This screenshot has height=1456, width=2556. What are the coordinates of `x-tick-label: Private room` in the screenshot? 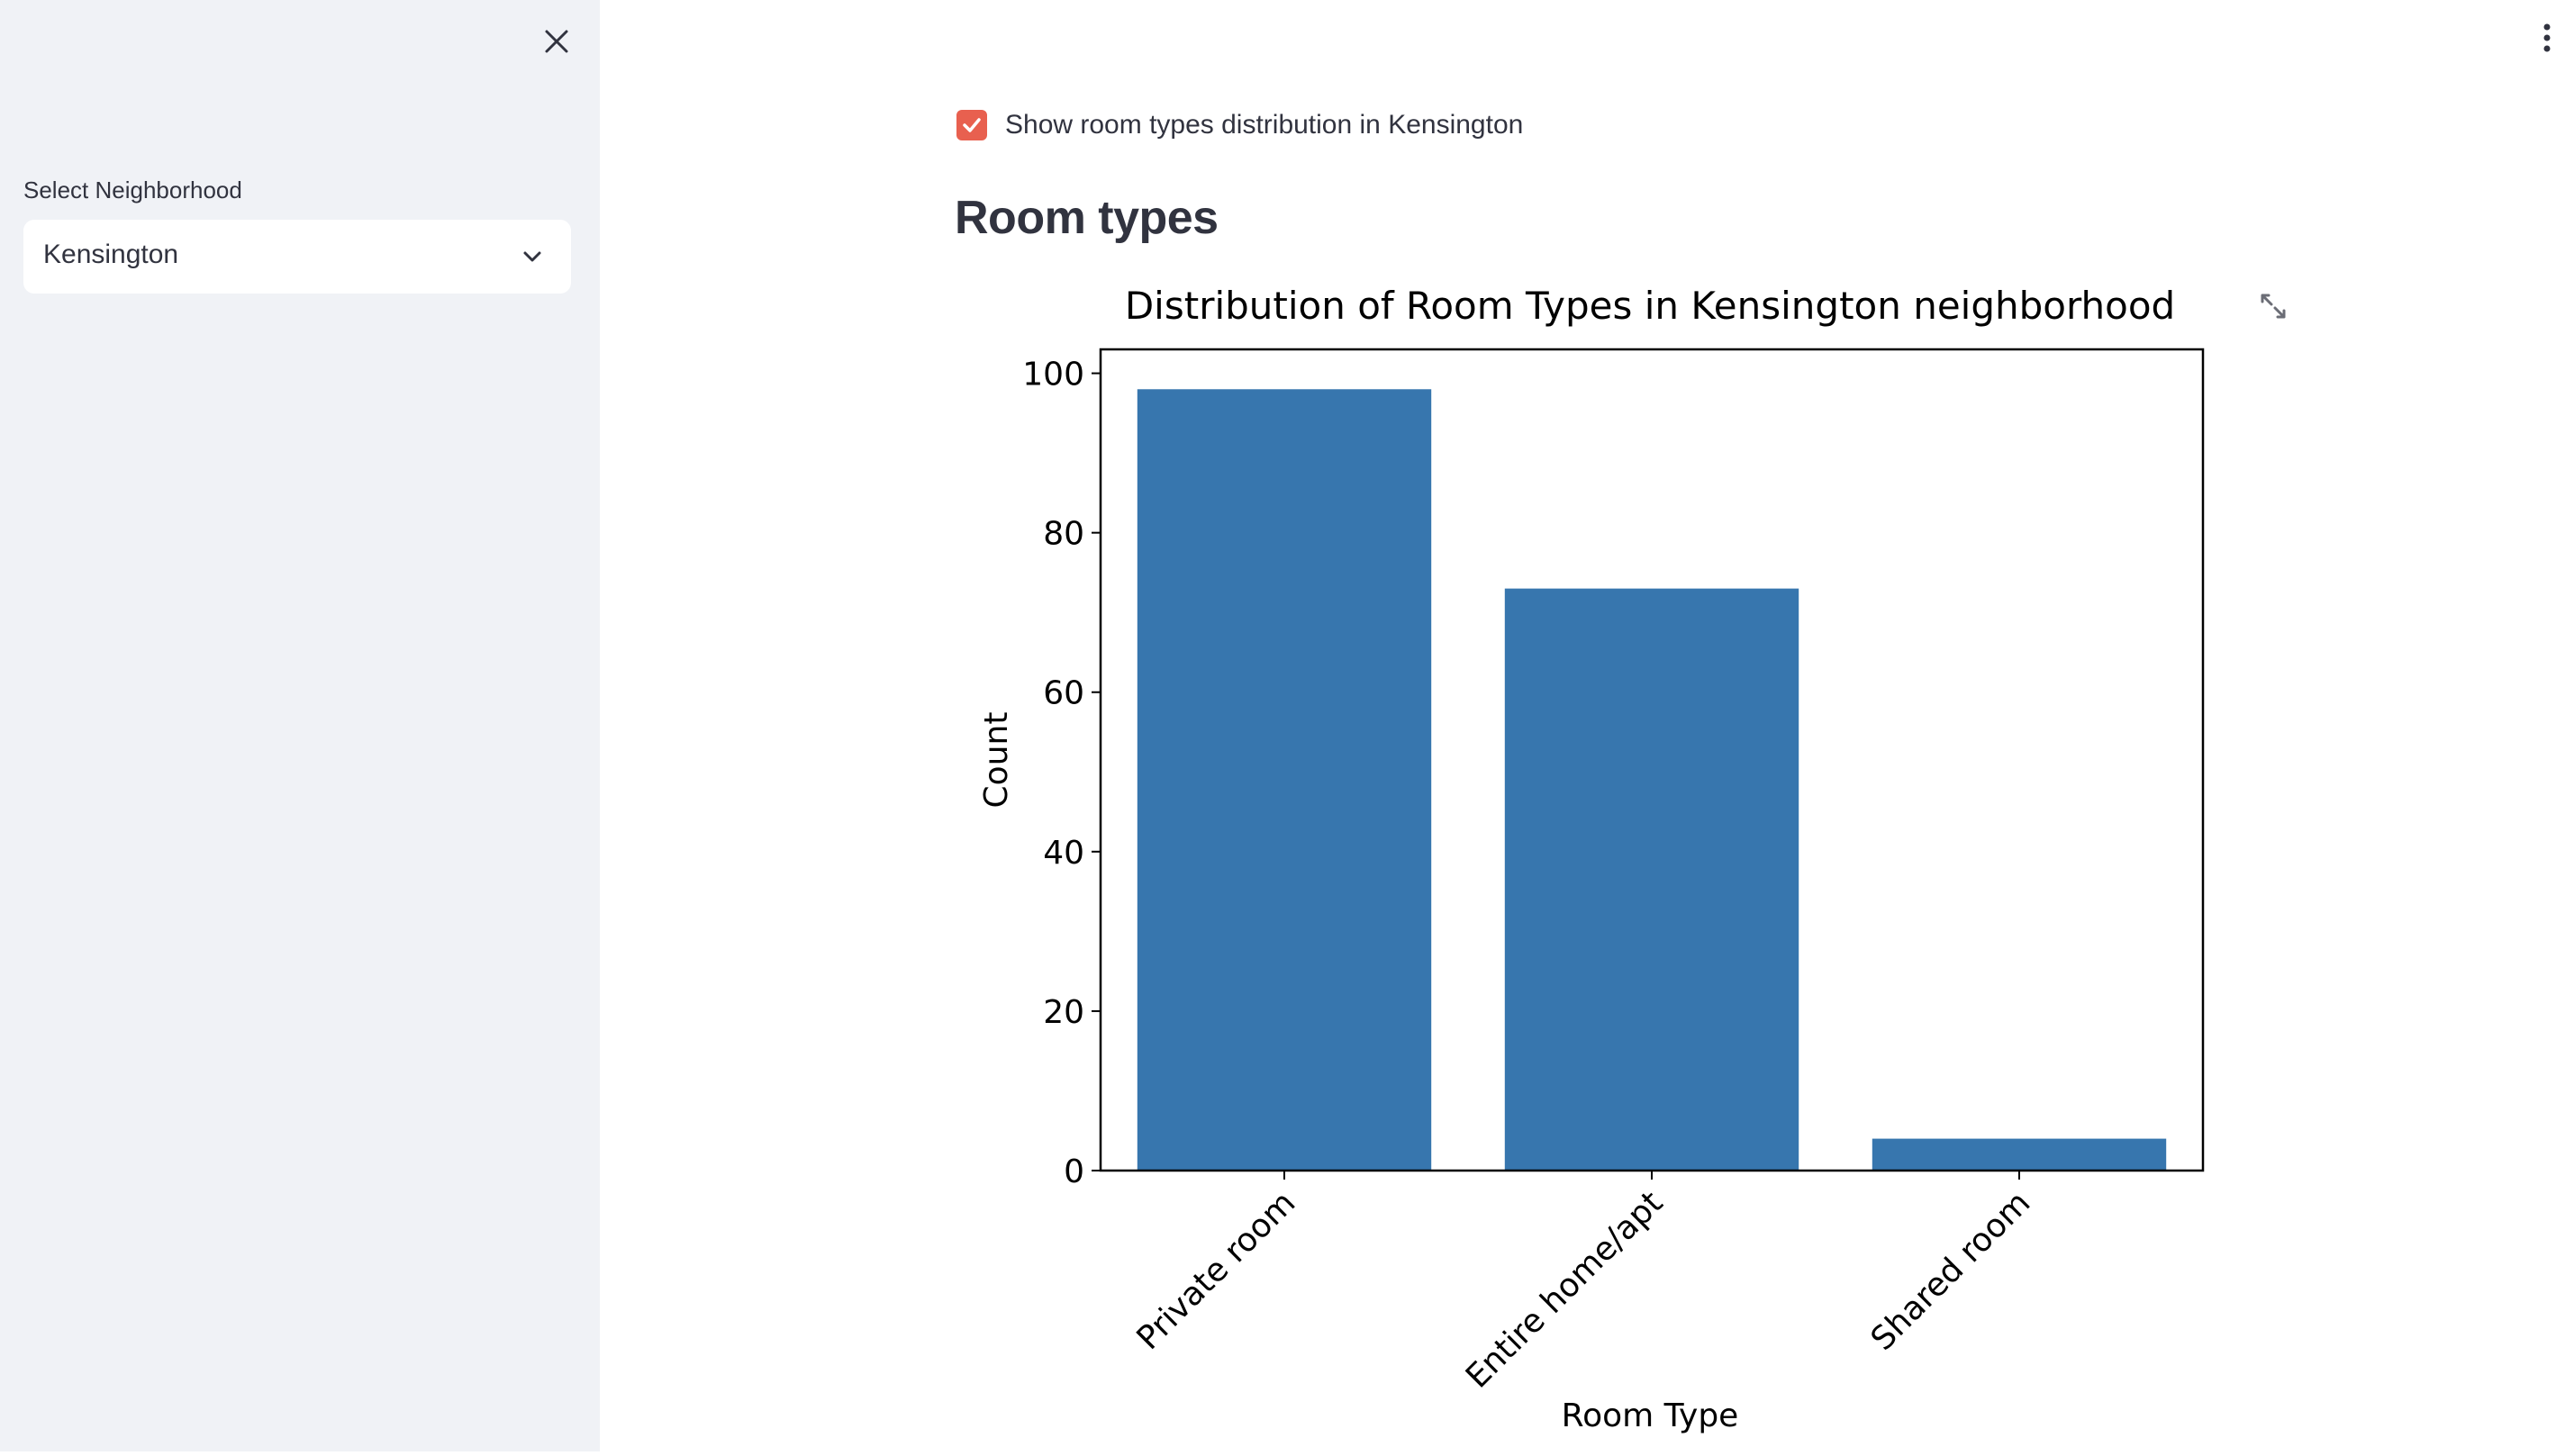 It's located at (1216, 1271).